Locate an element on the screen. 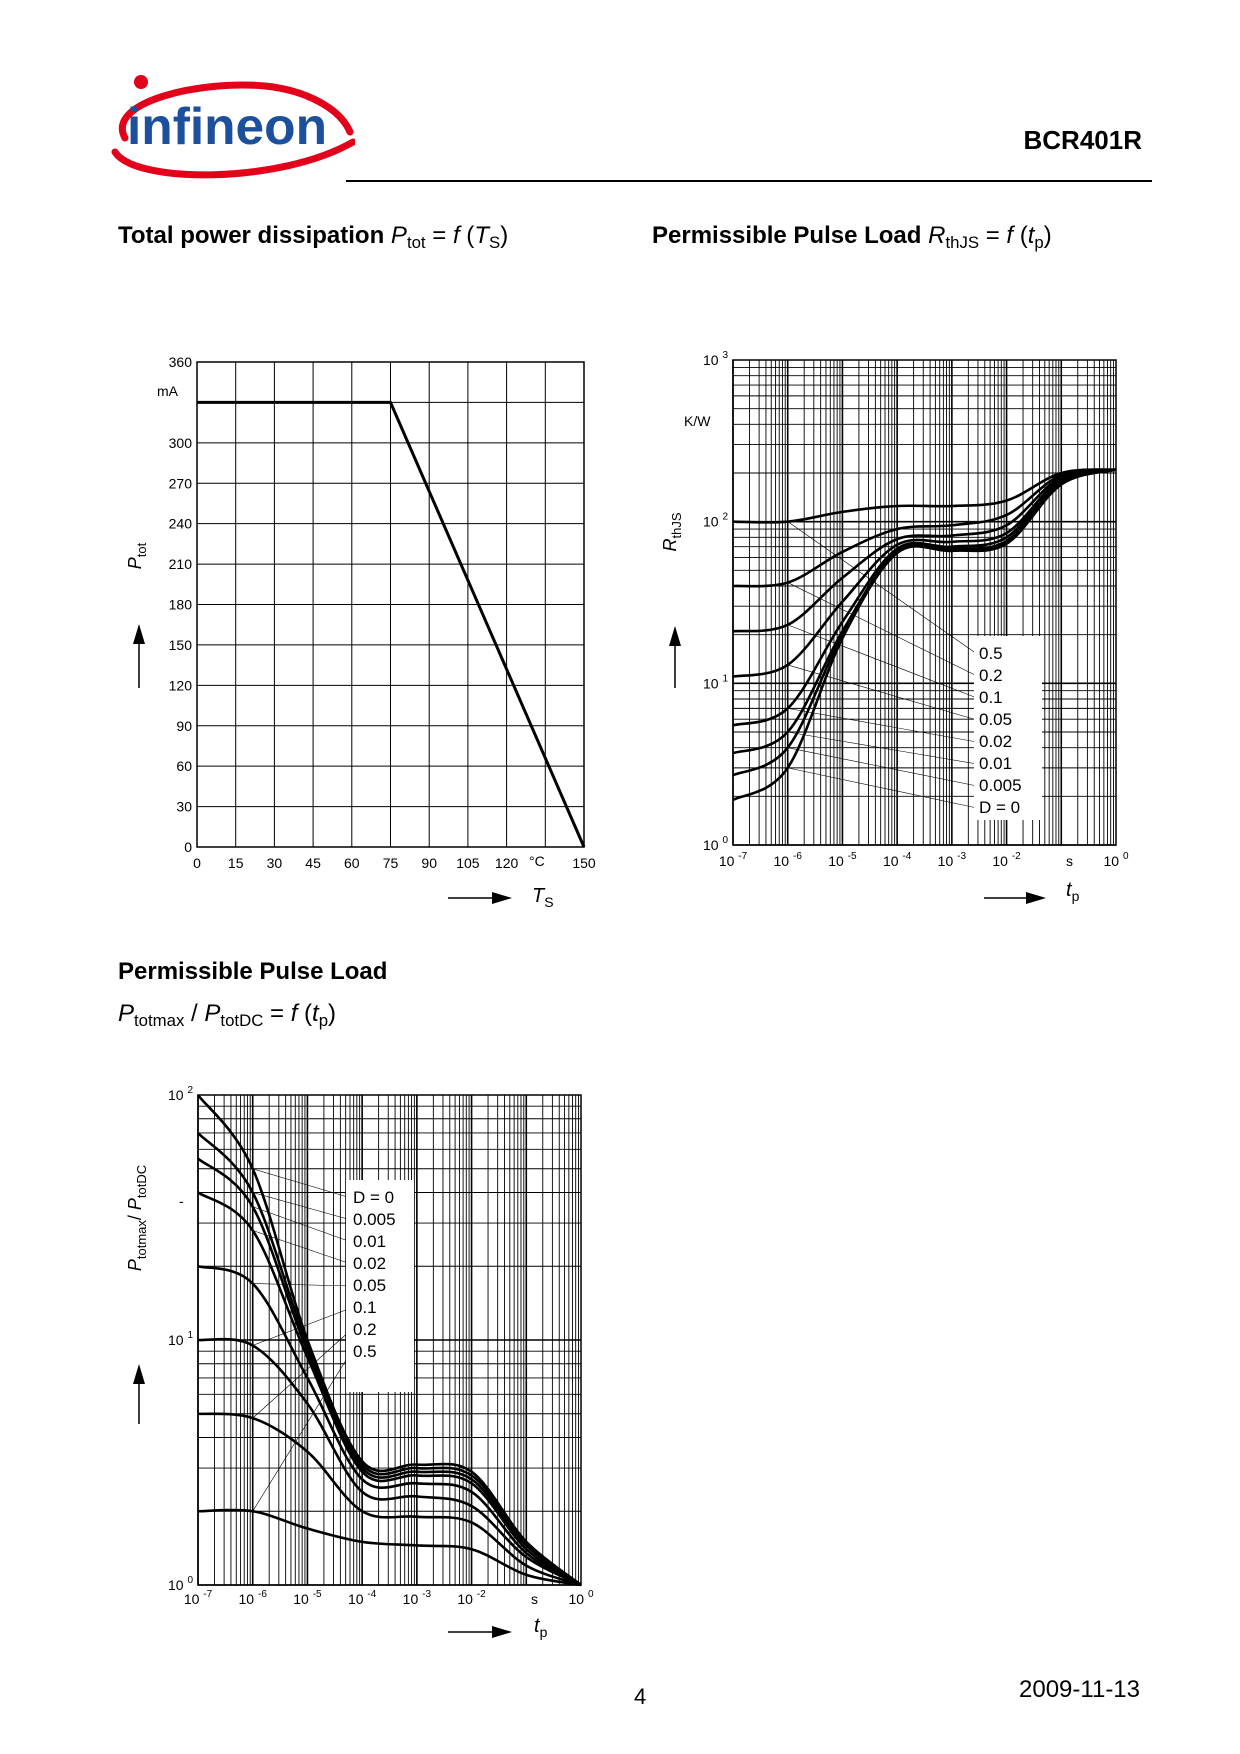  chart1-y-tick-label: 360 is located at coordinates (181, 362).